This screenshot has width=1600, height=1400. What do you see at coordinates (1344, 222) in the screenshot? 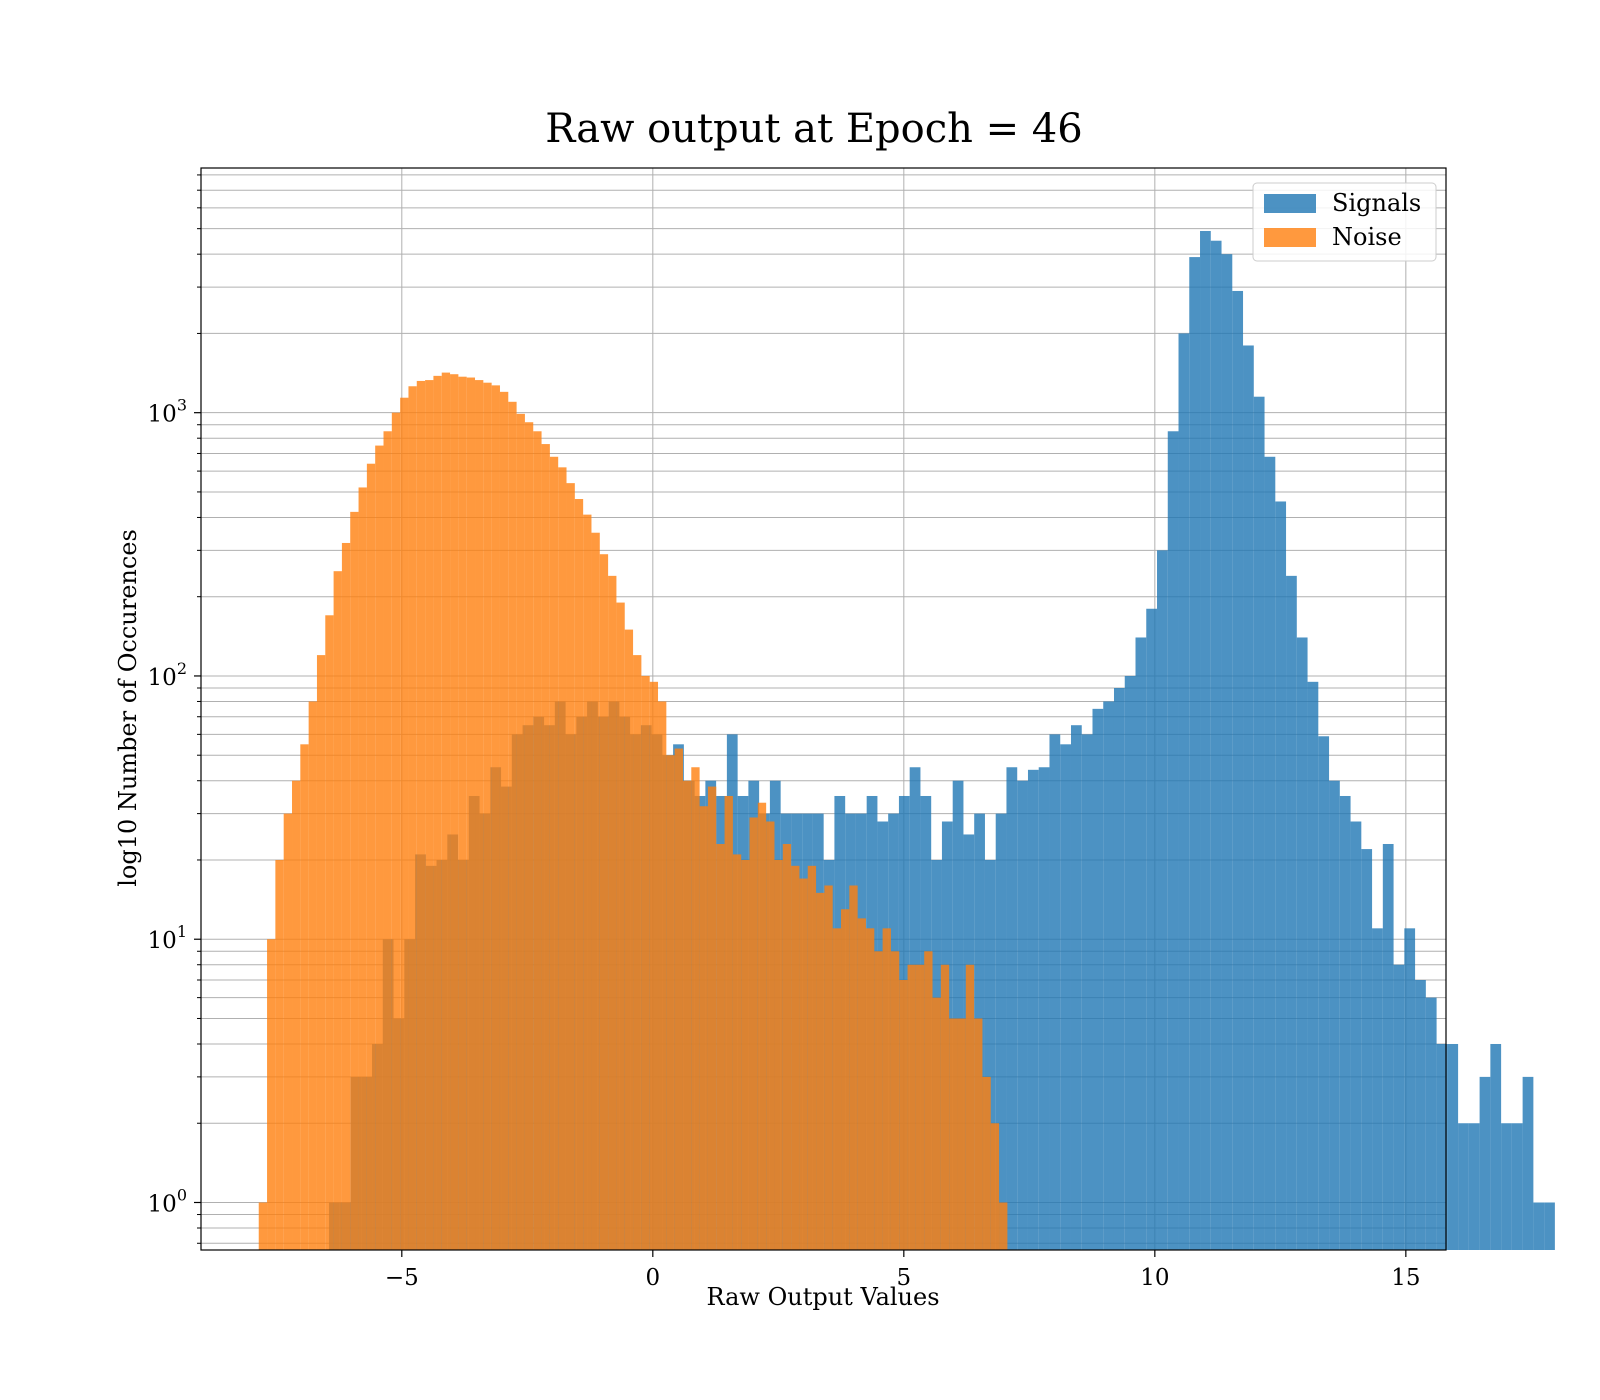
I see `legend: Signals Noise` at bounding box center [1344, 222].